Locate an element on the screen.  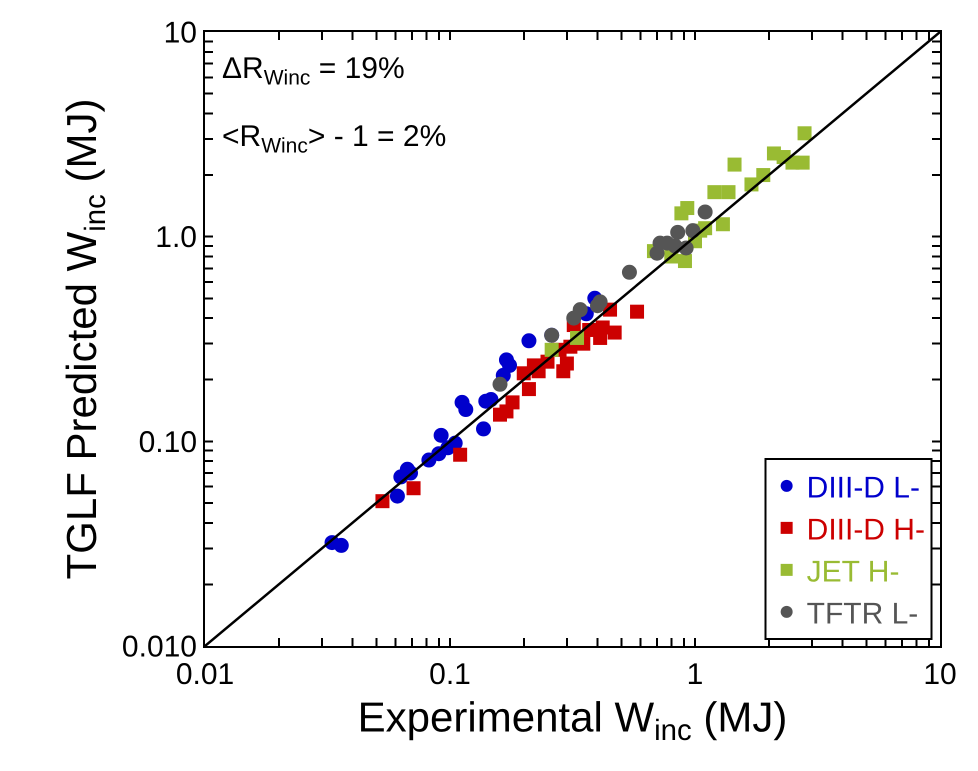
legend-label: JET H- is located at coordinates (853, 572).